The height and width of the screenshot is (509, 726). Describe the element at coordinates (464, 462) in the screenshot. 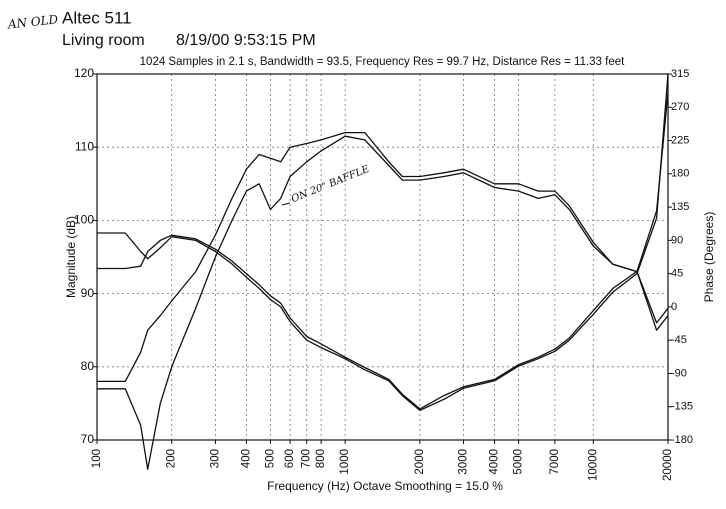

I see `x-tick-label: 3000` at that location.